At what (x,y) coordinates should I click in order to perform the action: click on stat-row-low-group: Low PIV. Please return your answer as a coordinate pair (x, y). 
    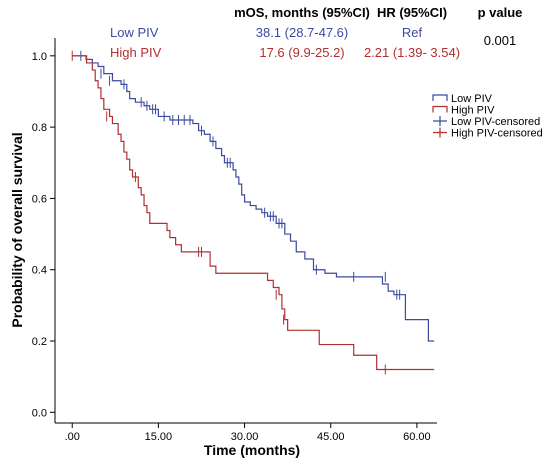
    Looking at the image, I should click on (134, 32).